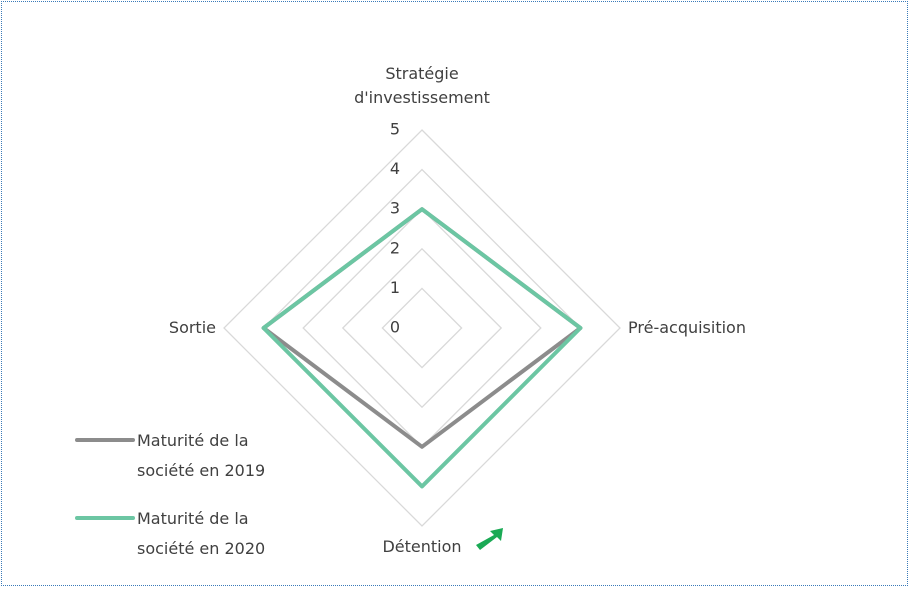 The width and height of the screenshot is (911, 589). What do you see at coordinates (395, 168) in the screenshot?
I see `r-tick-label: 4` at bounding box center [395, 168].